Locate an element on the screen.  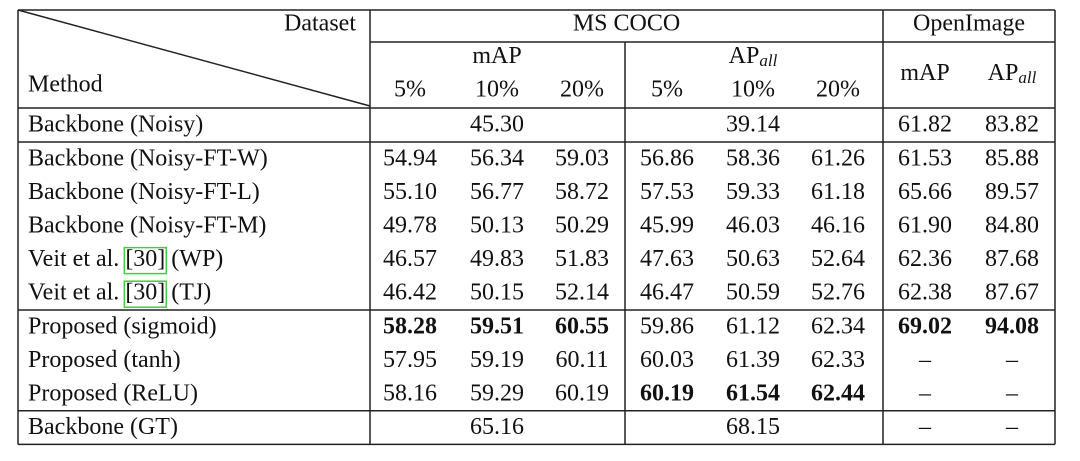
cell-value: 59.51 is located at coordinates (497, 326).